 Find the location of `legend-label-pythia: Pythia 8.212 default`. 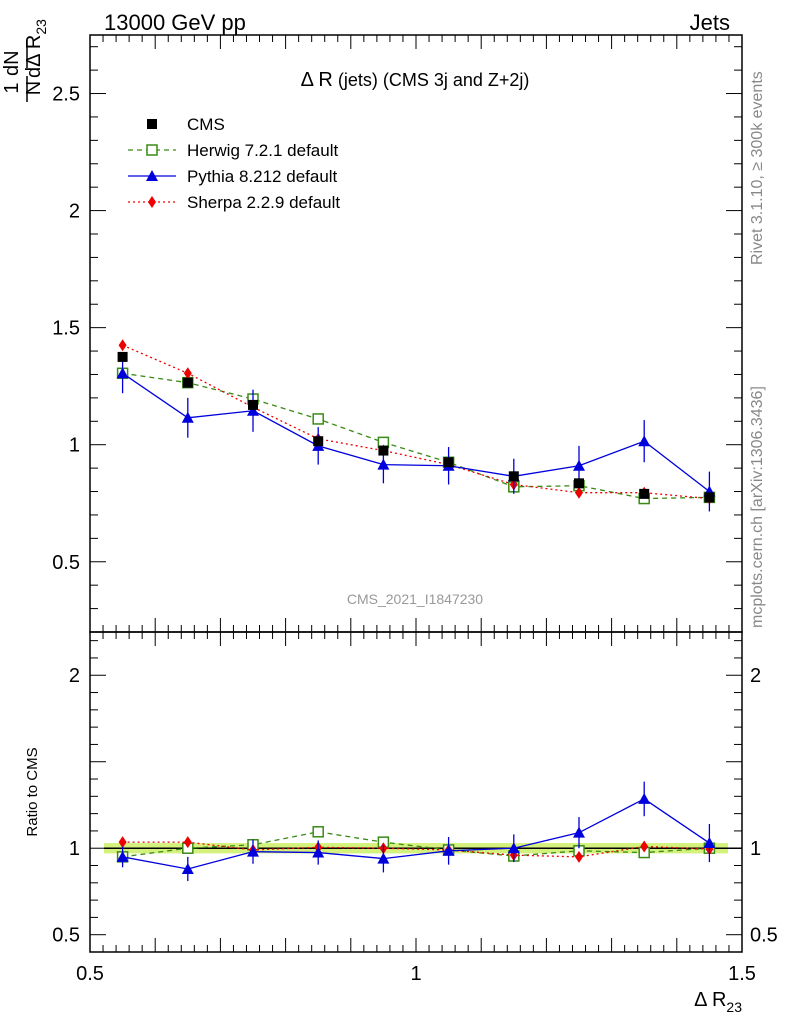

legend-label-pythia: Pythia 8.212 default is located at coordinates (262, 176).